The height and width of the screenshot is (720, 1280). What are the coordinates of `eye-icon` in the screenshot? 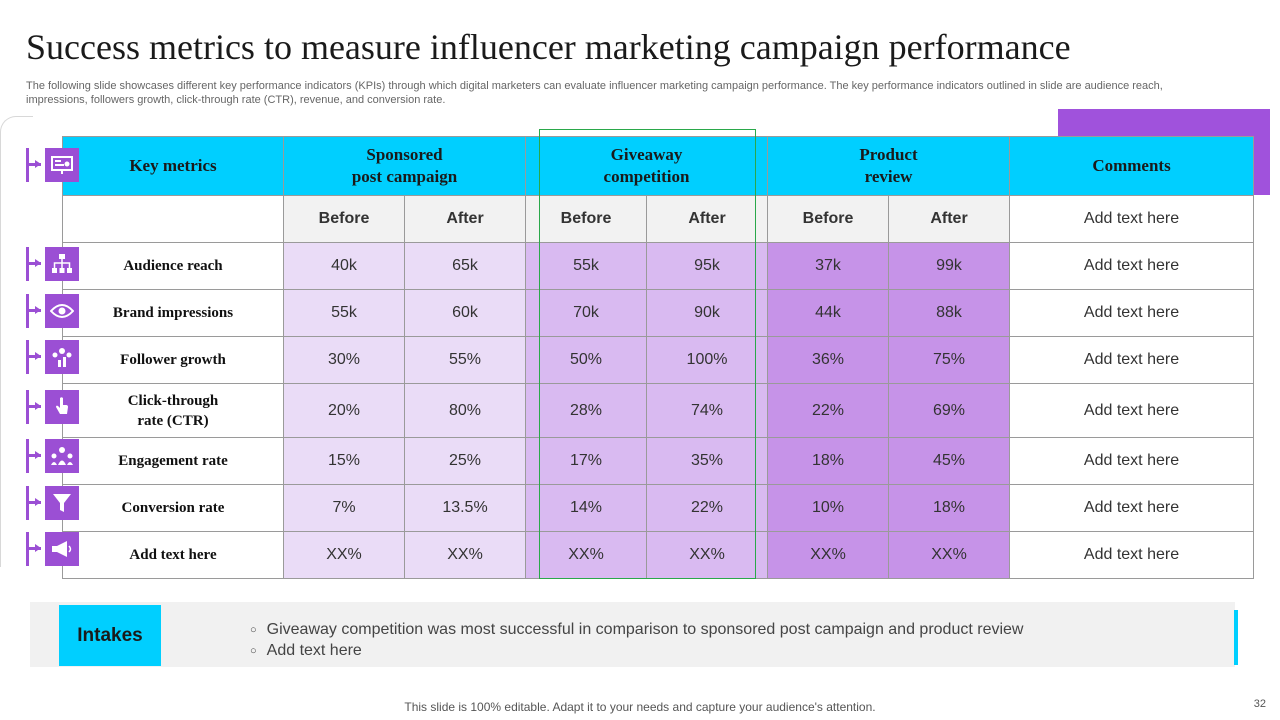 It's located at (62, 311).